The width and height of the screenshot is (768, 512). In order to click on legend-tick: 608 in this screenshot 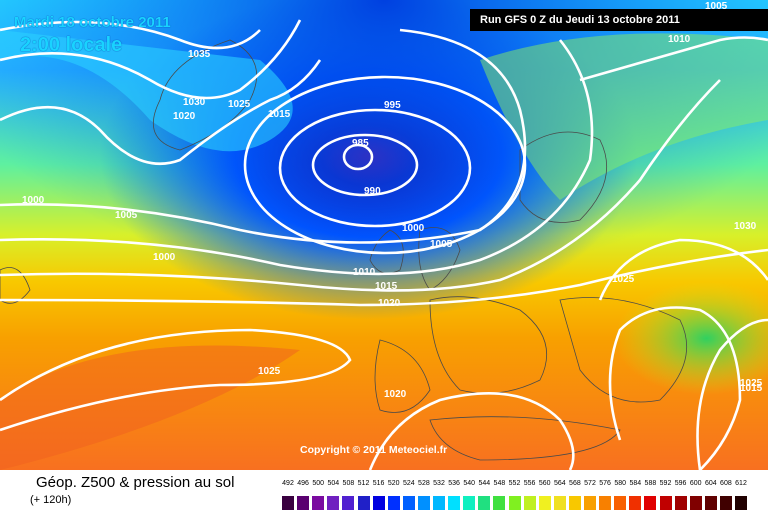, I will do `click(726, 483)`.